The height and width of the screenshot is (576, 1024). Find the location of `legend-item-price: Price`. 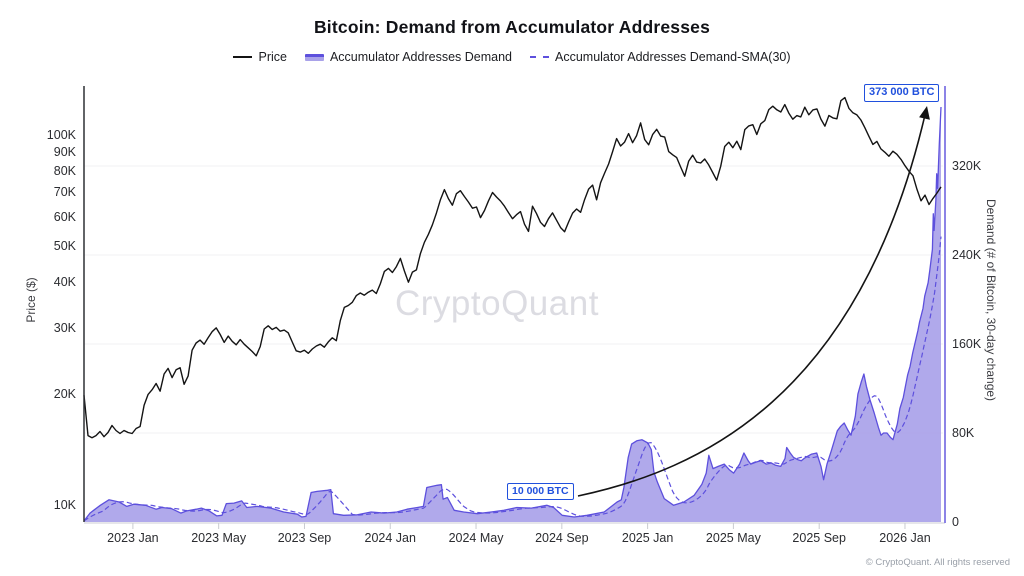

legend-item-price: Price is located at coordinates (260, 57).